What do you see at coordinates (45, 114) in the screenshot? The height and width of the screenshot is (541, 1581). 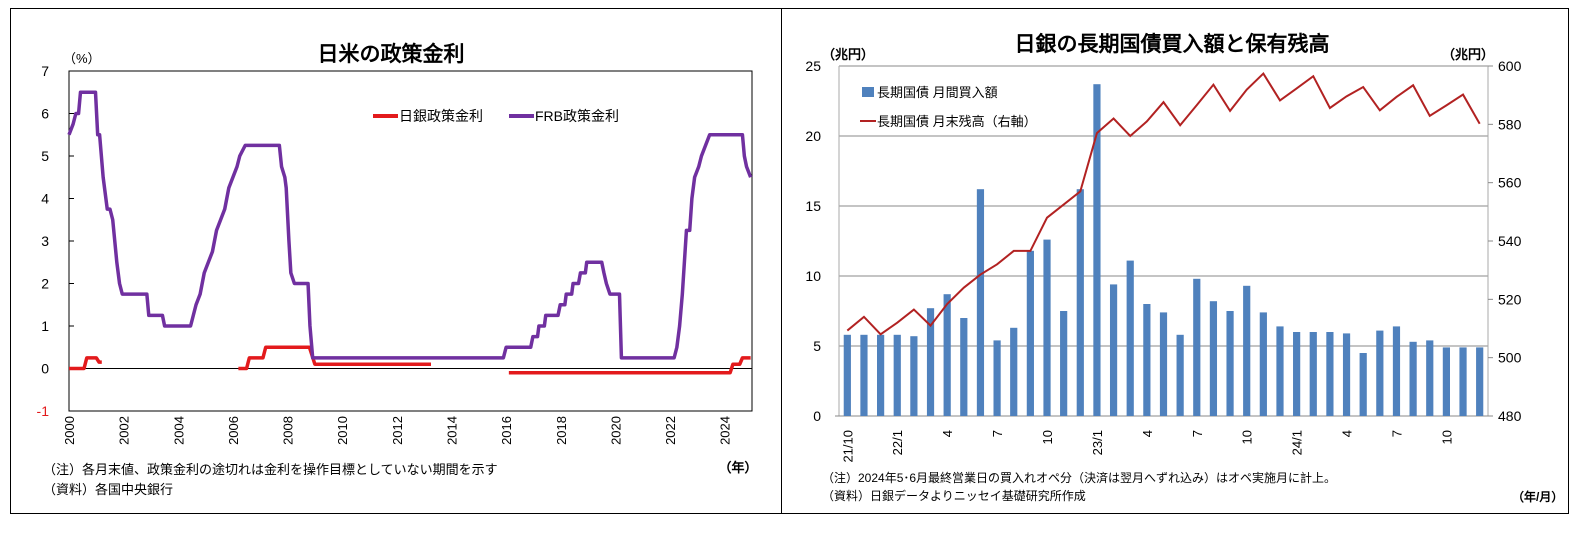 I see `y-tick-label: 6` at bounding box center [45, 114].